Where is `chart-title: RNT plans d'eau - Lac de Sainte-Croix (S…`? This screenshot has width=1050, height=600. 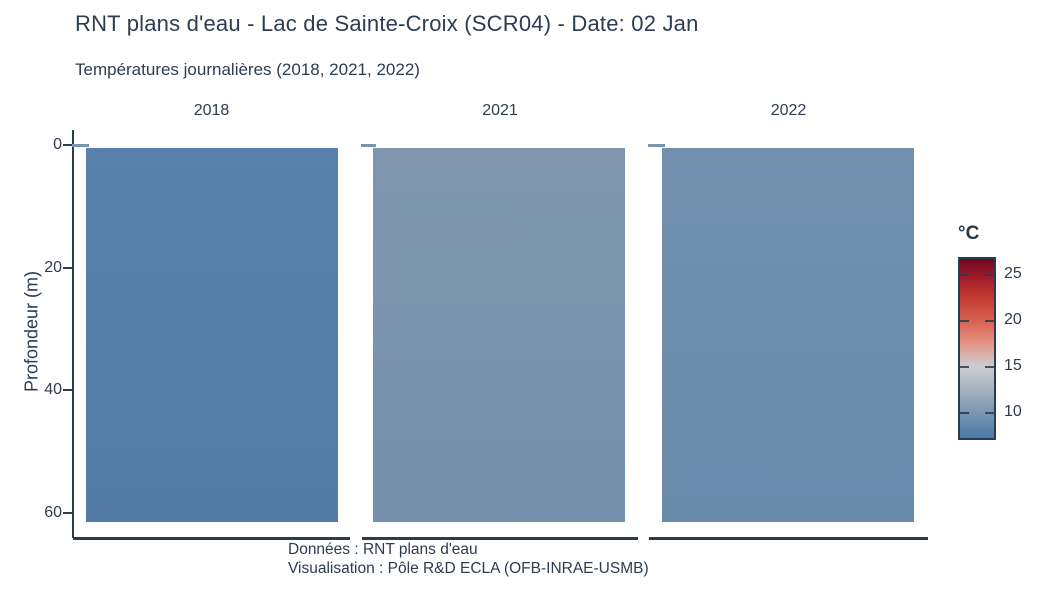
chart-title: RNT plans d'eau - Lac de Sainte-Croix (S… is located at coordinates (387, 23).